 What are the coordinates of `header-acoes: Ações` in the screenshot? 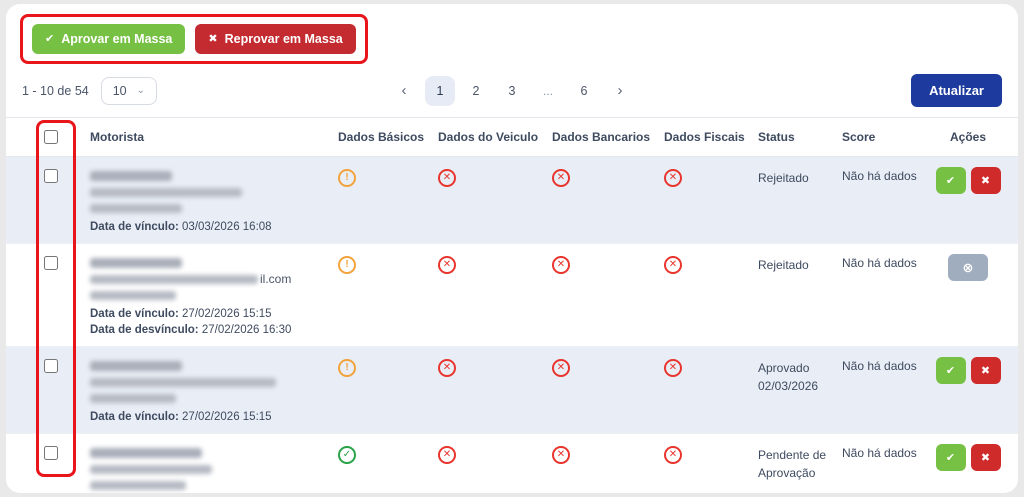 It's located at (968, 137).